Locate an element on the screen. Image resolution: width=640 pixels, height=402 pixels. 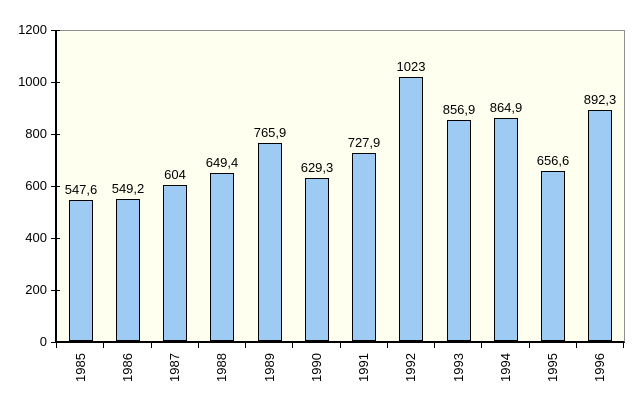
bar-value-label: 864,9 is located at coordinates (506, 107).